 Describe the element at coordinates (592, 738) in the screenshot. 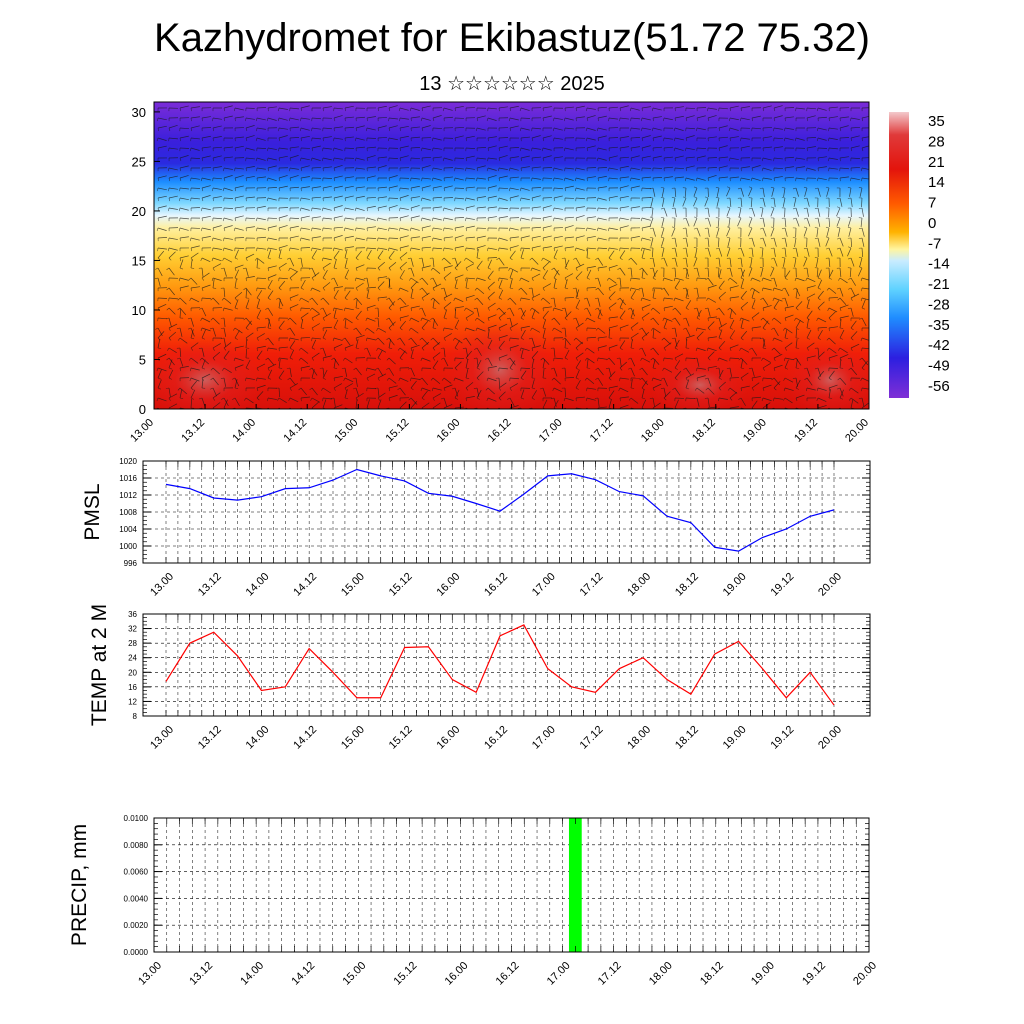

I see `xtick-label: 17.12` at that location.